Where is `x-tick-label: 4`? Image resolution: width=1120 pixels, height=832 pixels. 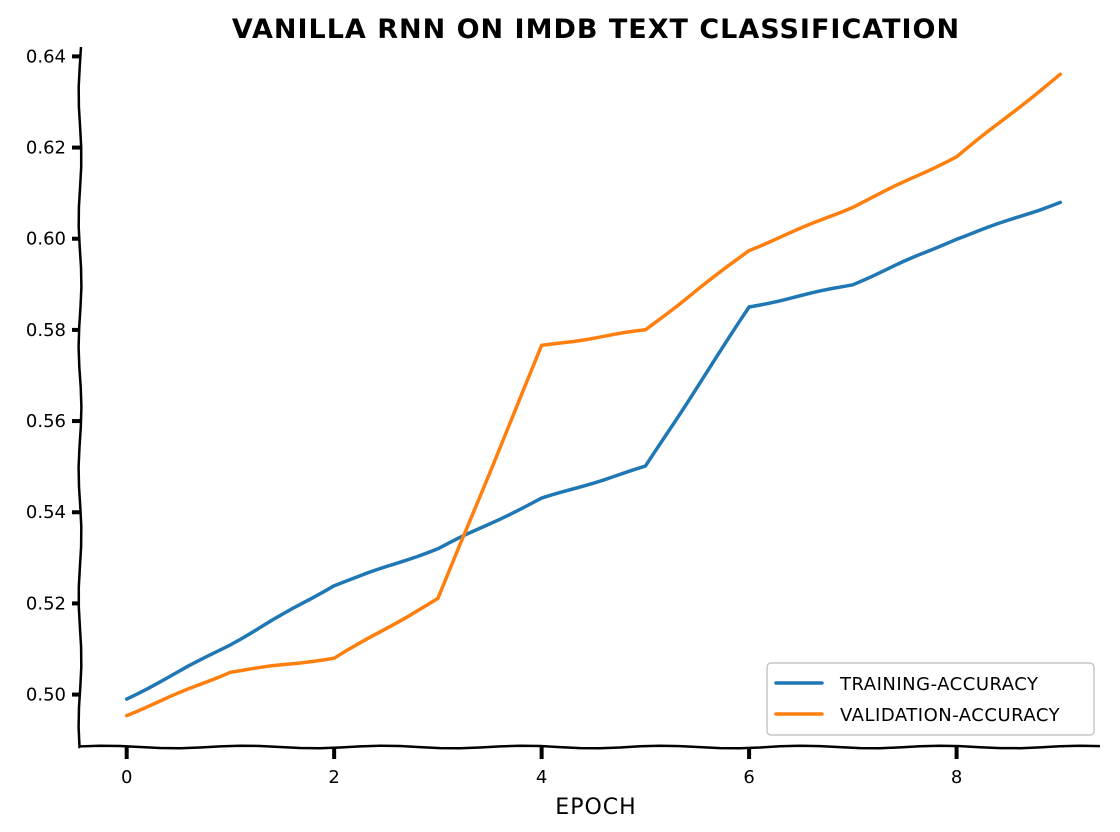 x-tick-label: 4 is located at coordinates (541, 777).